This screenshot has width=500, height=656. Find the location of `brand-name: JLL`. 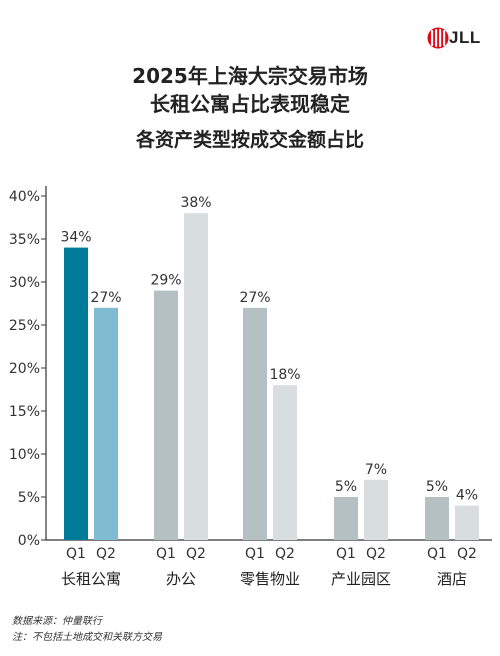

brand-name: JLL is located at coordinates (465, 37).